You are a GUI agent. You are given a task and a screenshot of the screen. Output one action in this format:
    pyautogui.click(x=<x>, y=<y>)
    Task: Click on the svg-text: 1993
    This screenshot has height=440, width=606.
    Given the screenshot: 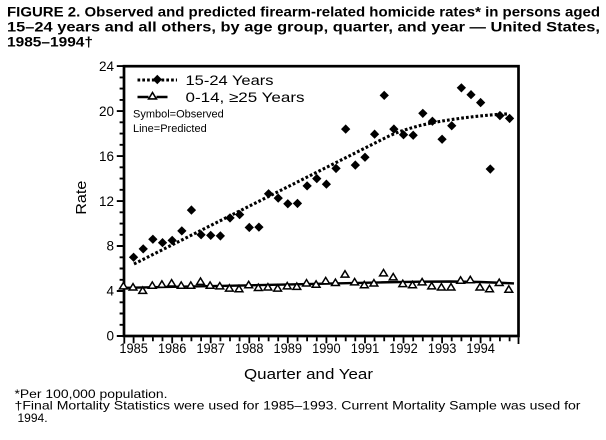 What is the action you would take?
    pyautogui.click(x=442, y=348)
    